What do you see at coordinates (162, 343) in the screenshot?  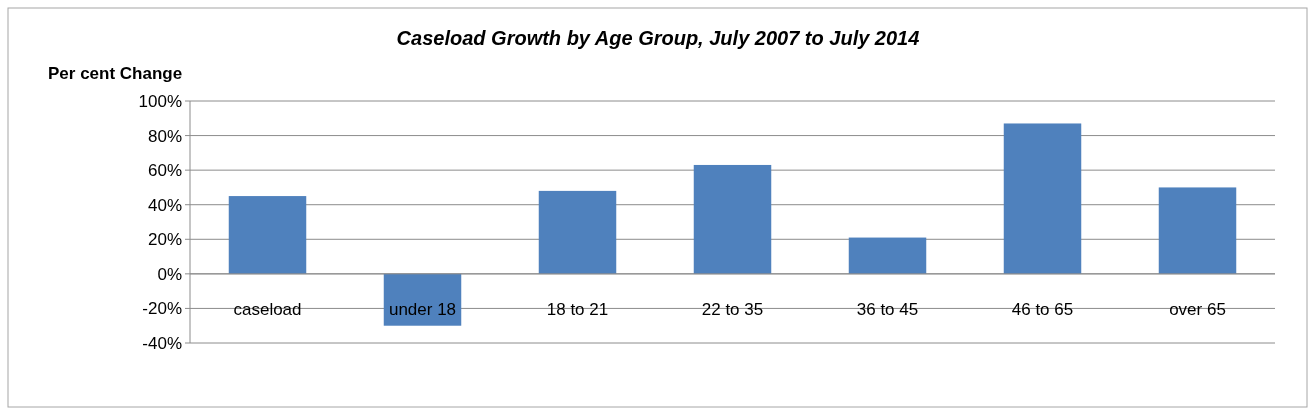 I see `y-tick-label: -40%` at bounding box center [162, 343].